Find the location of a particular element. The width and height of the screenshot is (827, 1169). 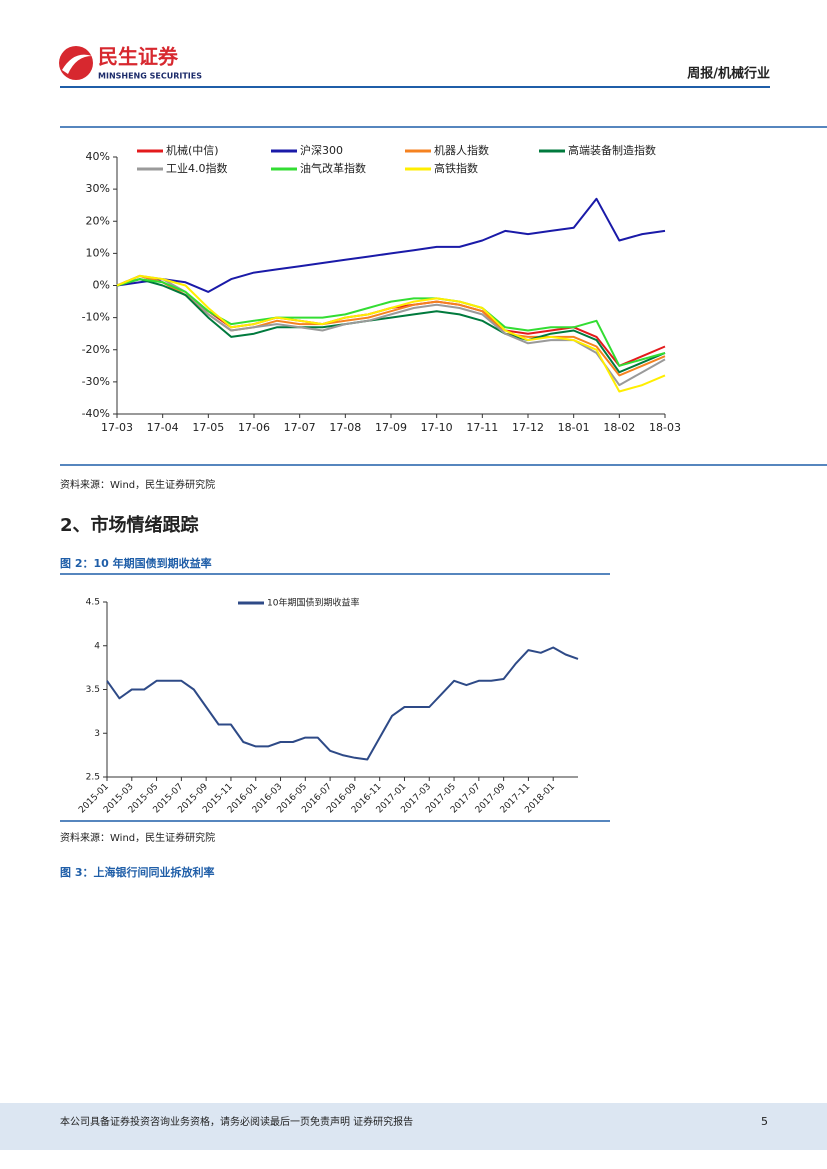

x-tick-label: 18-02 is located at coordinates (619, 427).